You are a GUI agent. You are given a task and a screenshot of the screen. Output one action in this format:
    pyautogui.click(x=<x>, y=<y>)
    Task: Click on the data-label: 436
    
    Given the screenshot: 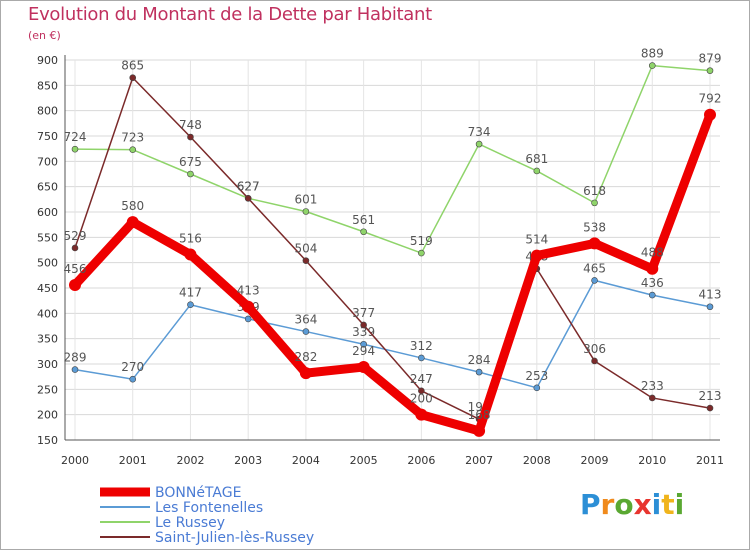 What is the action you would take?
    pyautogui.click(x=652, y=283)
    